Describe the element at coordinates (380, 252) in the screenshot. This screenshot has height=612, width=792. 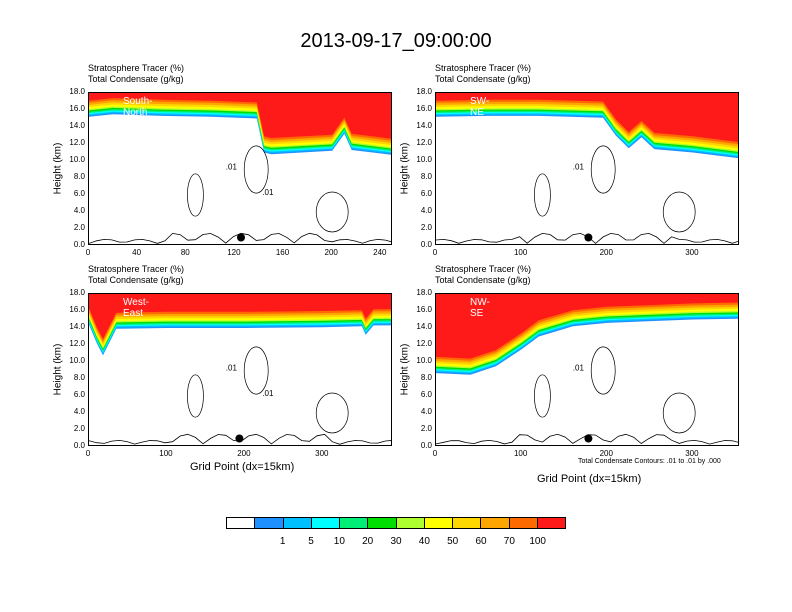
I see `x-tick-label: 240` at that location.